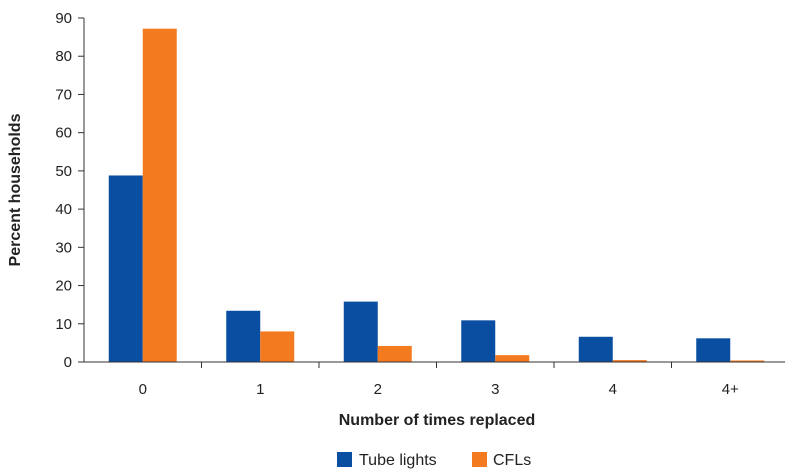 Image resolution: width=785 pixels, height=471 pixels. Describe the element at coordinates (512, 460) in the screenshot. I see `legend-label-cfls: CFLs` at that location.